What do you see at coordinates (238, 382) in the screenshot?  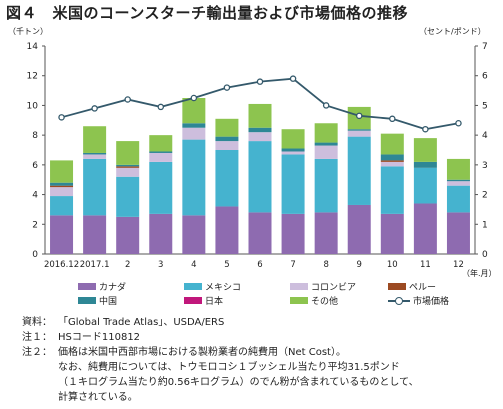 I see `note-2-continuation: （１キログラム当たり約0.56キログラム）のでん粉が含まれているものとして、` at bounding box center [238, 382].